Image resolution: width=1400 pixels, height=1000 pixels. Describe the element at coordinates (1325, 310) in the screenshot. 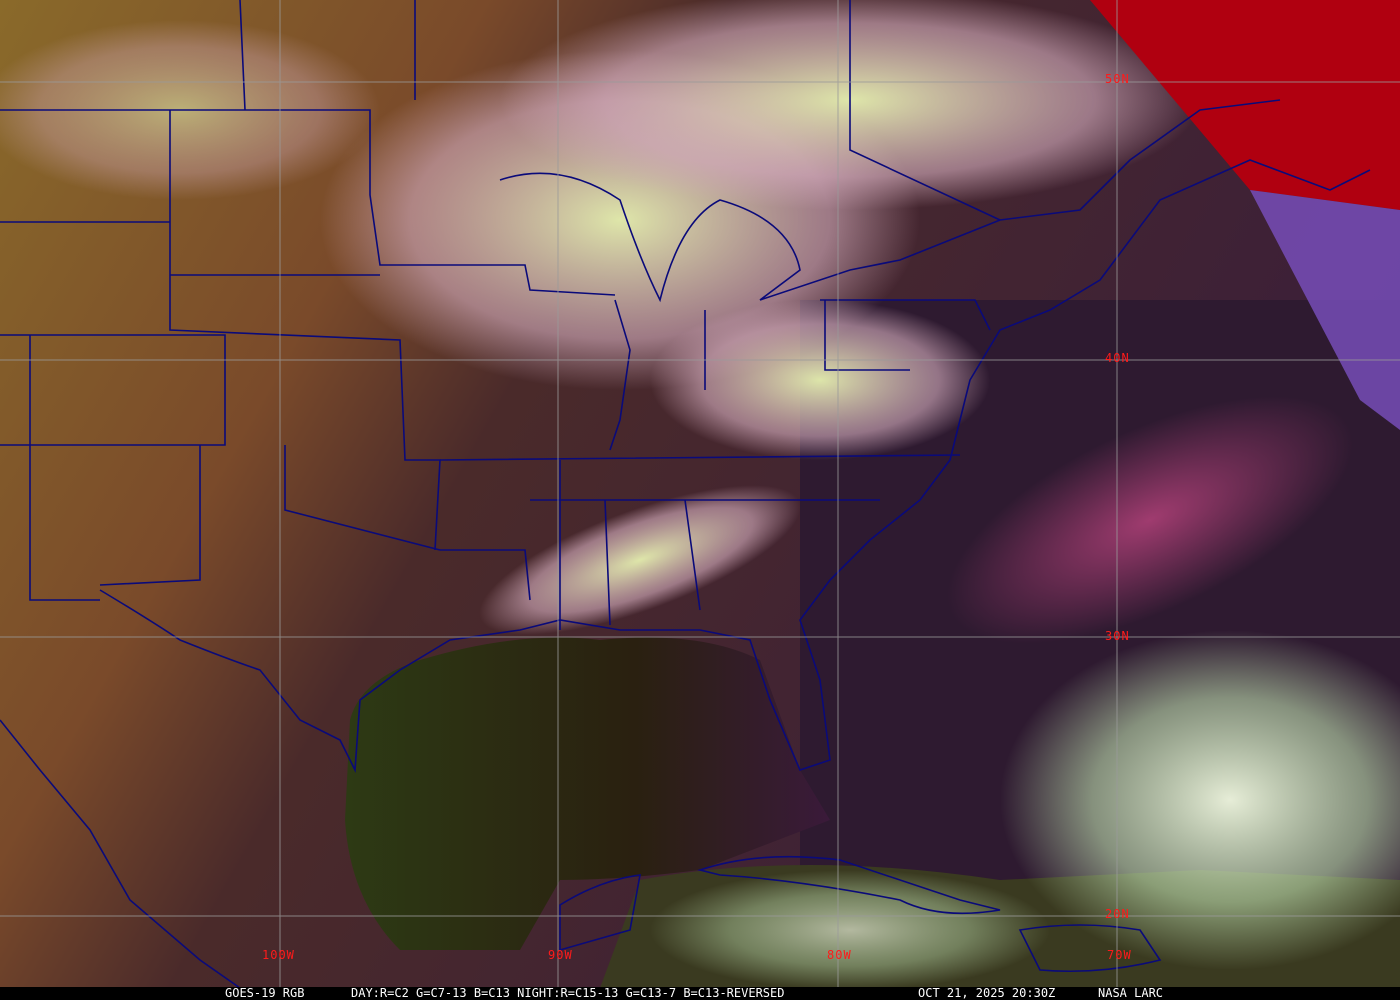

I see `terminator-band` at that location.